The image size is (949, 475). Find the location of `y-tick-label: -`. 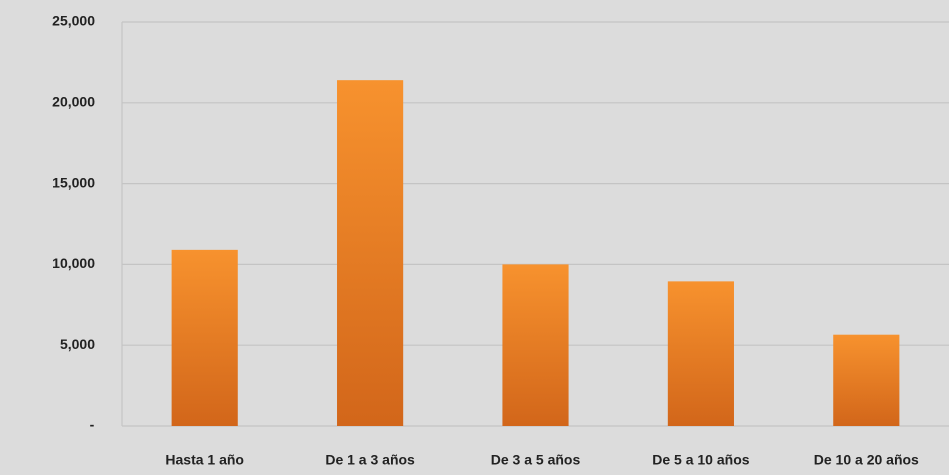

y-tick-label: - is located at coordinates (92, 425).